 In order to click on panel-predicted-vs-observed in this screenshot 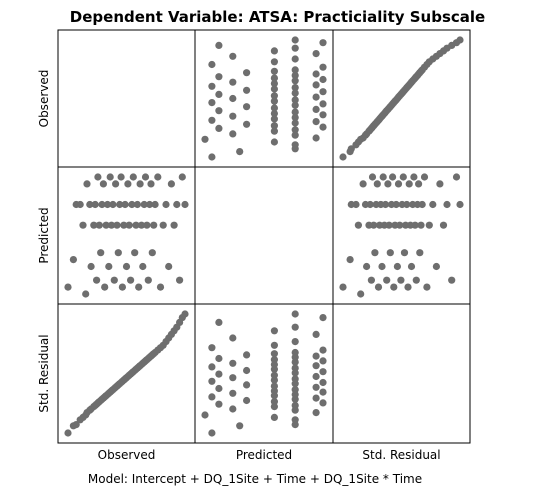, I will do `click(126, 235)`.